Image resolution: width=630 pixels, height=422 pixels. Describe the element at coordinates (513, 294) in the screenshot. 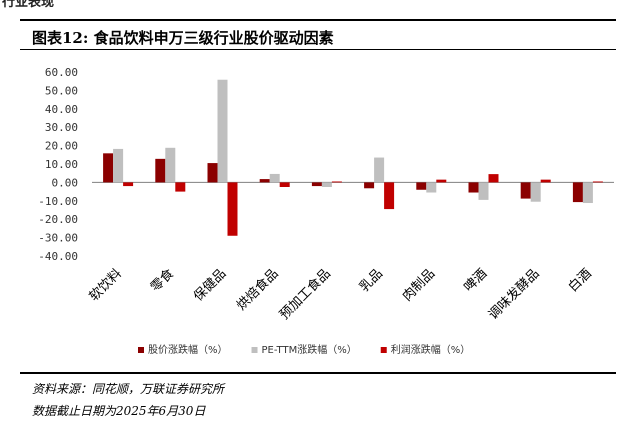

I see `category-label: 调味发酵品` at that location.